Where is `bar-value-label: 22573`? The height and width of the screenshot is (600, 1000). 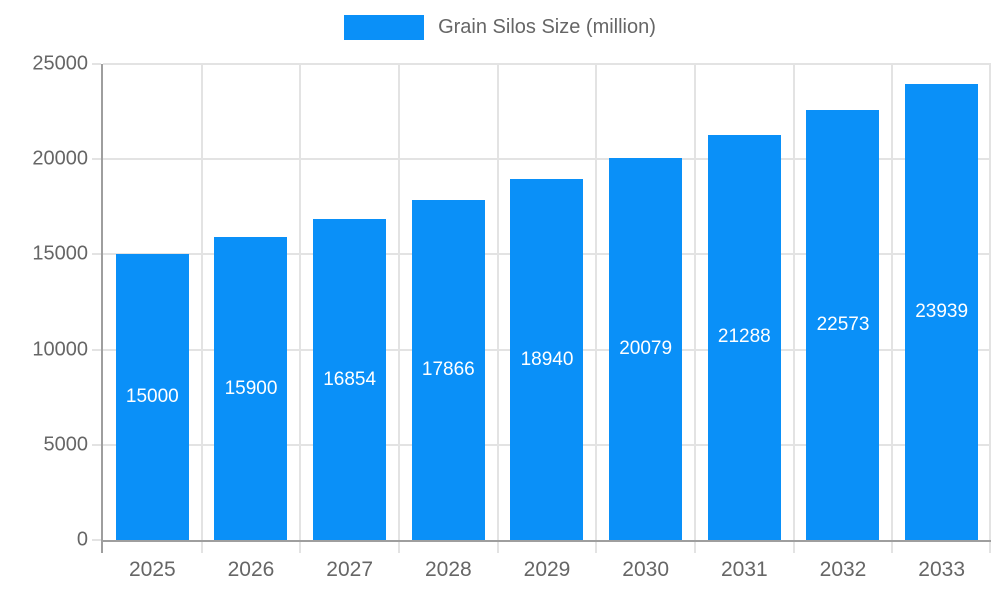
bar-value-label: 22573 is located at coordinates (843, 325).